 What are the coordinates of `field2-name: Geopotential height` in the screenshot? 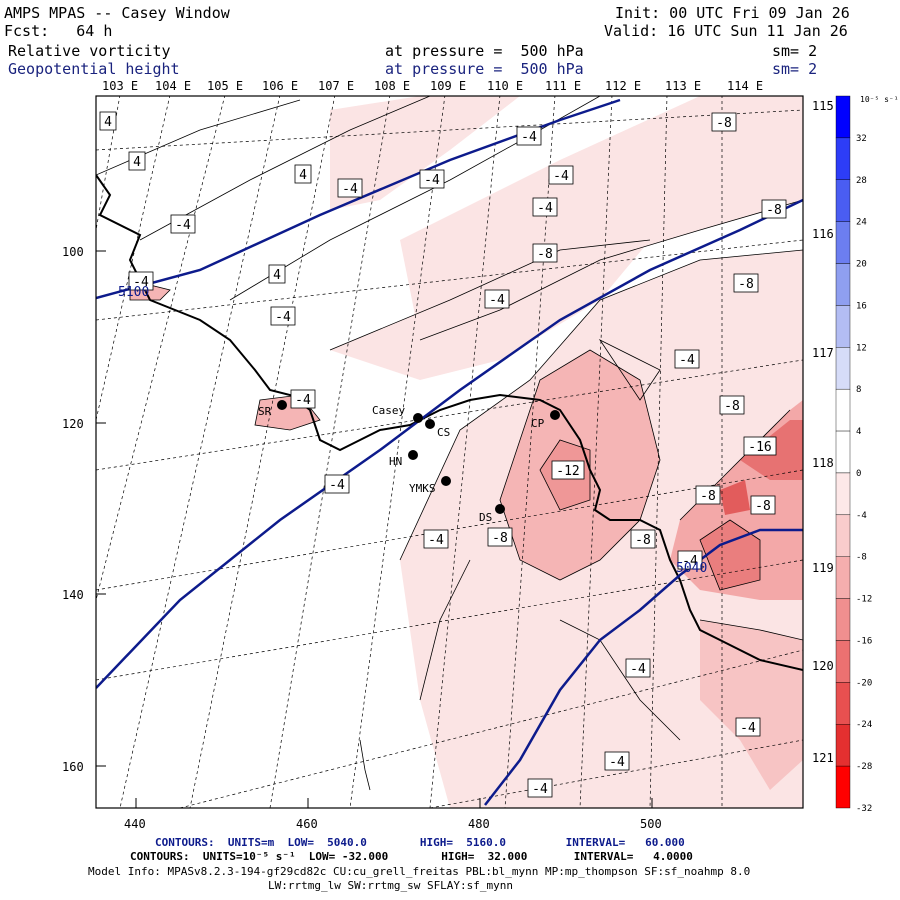 It's located at (94, 69).